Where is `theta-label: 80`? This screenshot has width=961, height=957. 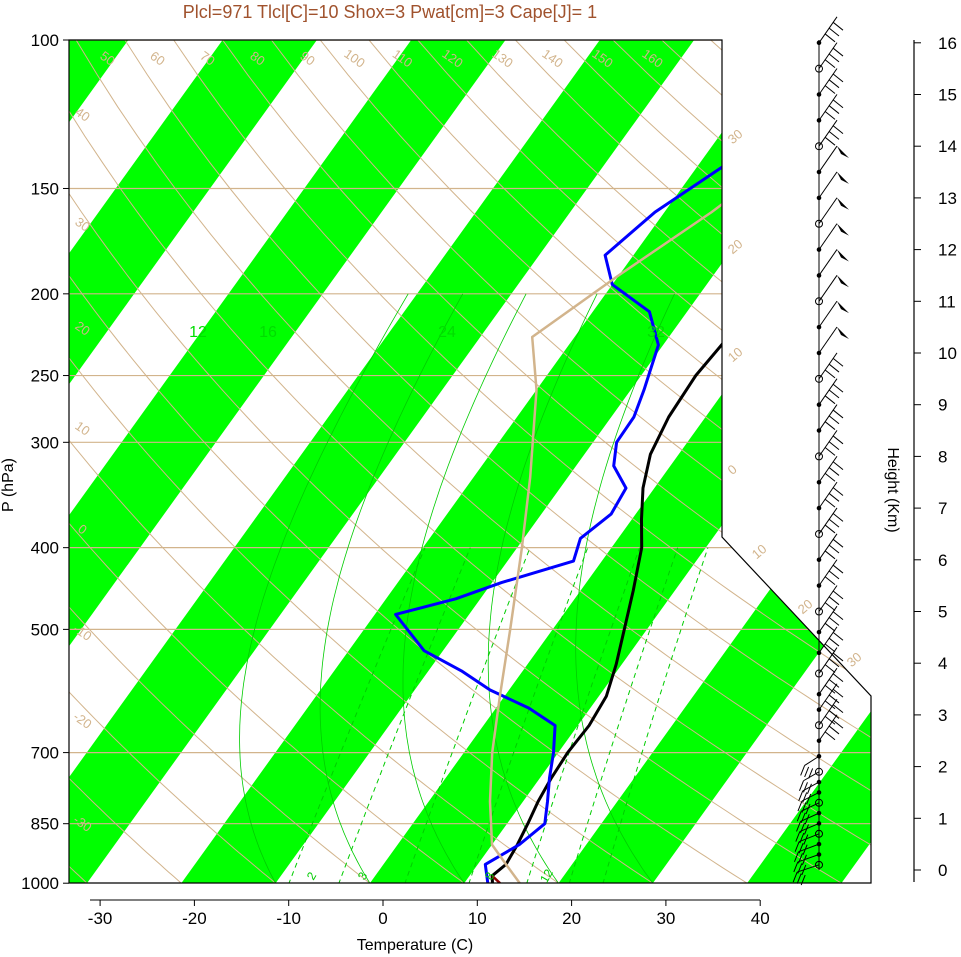 theta-label: 80 is located at coordinates (257, 58).